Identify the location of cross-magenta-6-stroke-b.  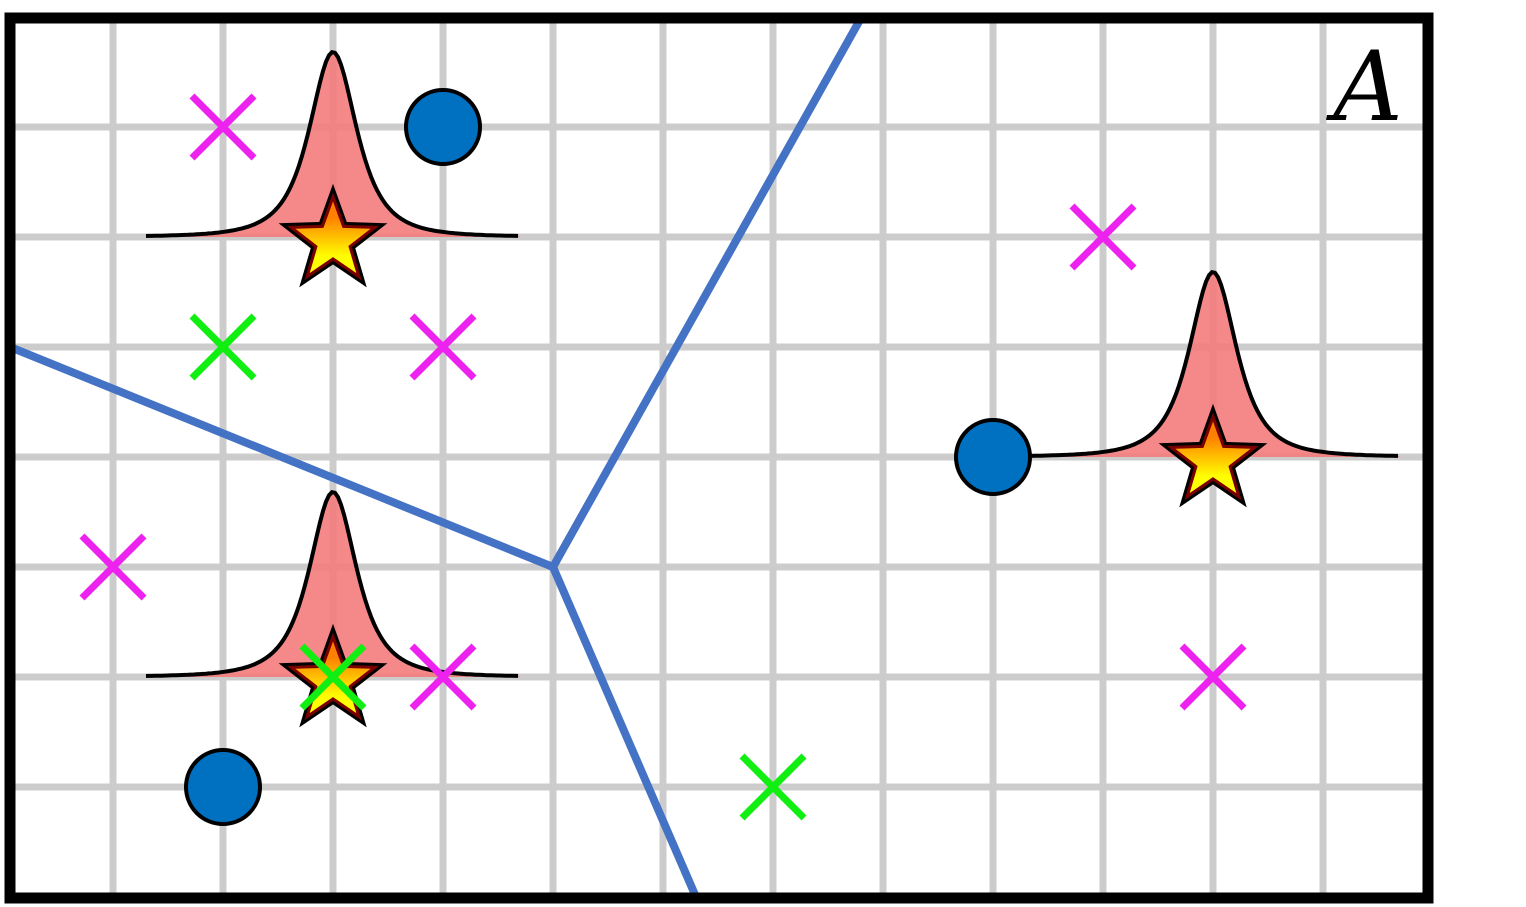
(1213, 677).